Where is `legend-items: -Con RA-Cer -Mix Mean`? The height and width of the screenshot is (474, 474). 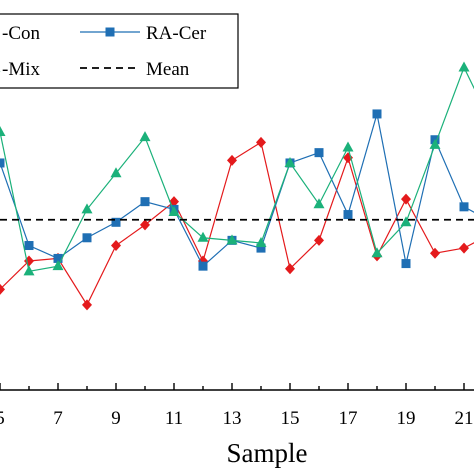
legend-items: -Con RA-Cer -Mix Mean is located at coordinates (103, 51).